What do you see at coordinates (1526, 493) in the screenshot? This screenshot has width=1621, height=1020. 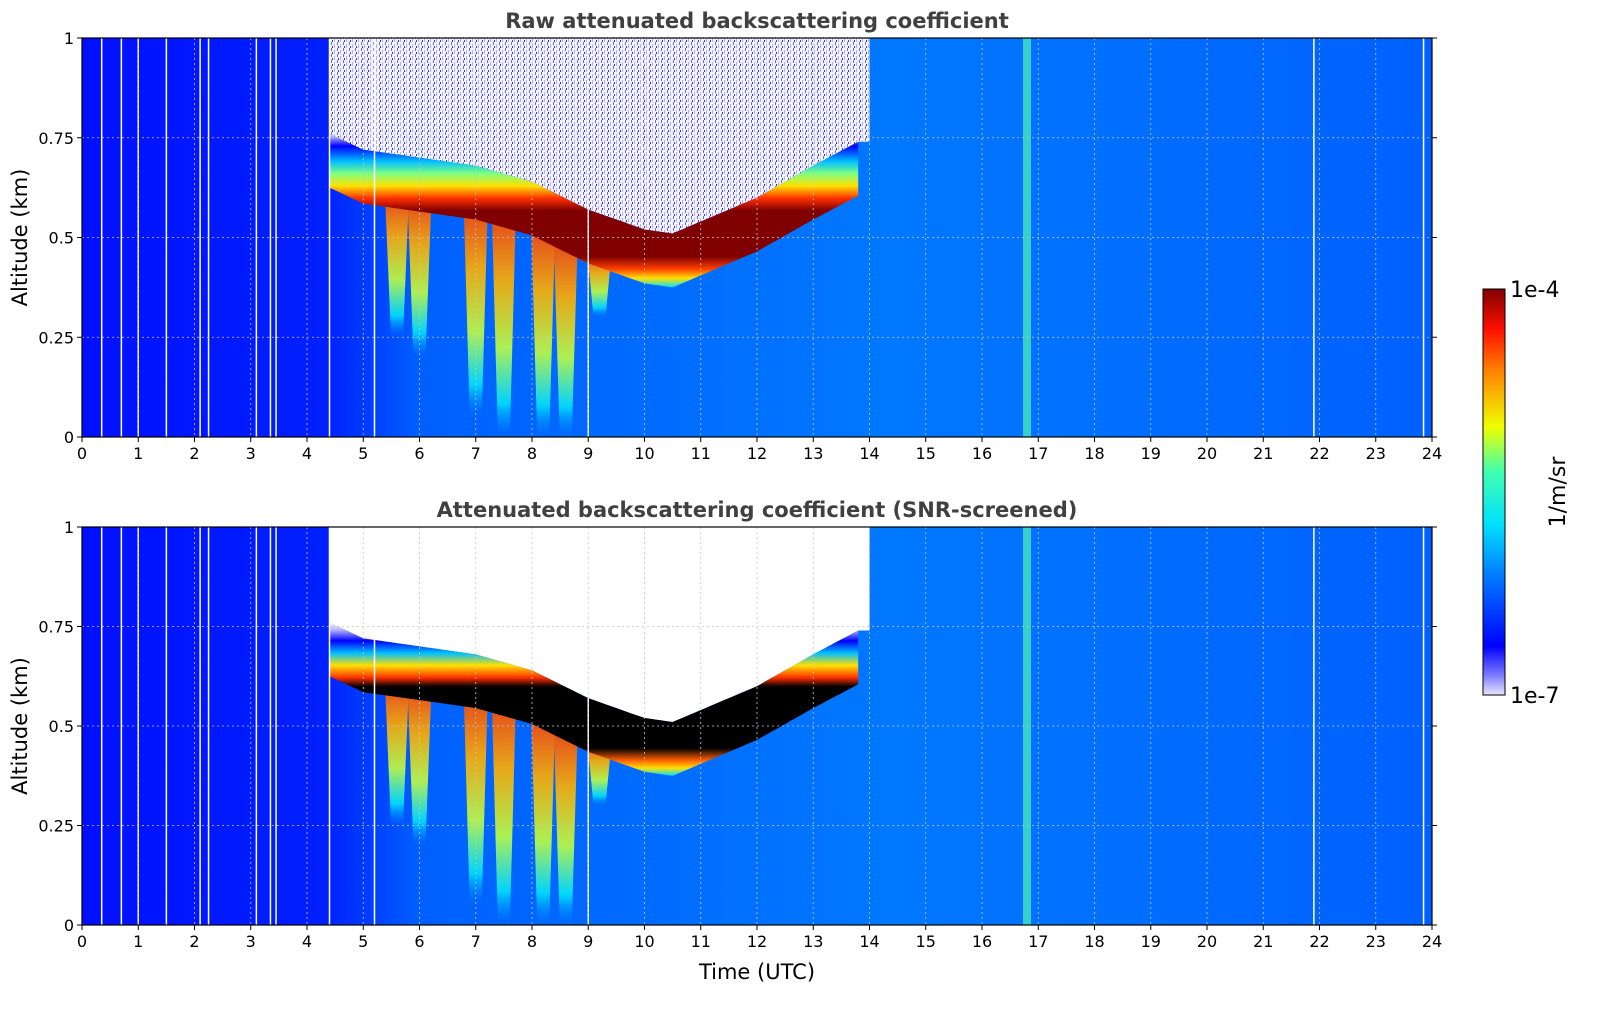 I see `colorbar: 1e-4 1e-7 1/m/sr` at bounding box center [1526, 493].